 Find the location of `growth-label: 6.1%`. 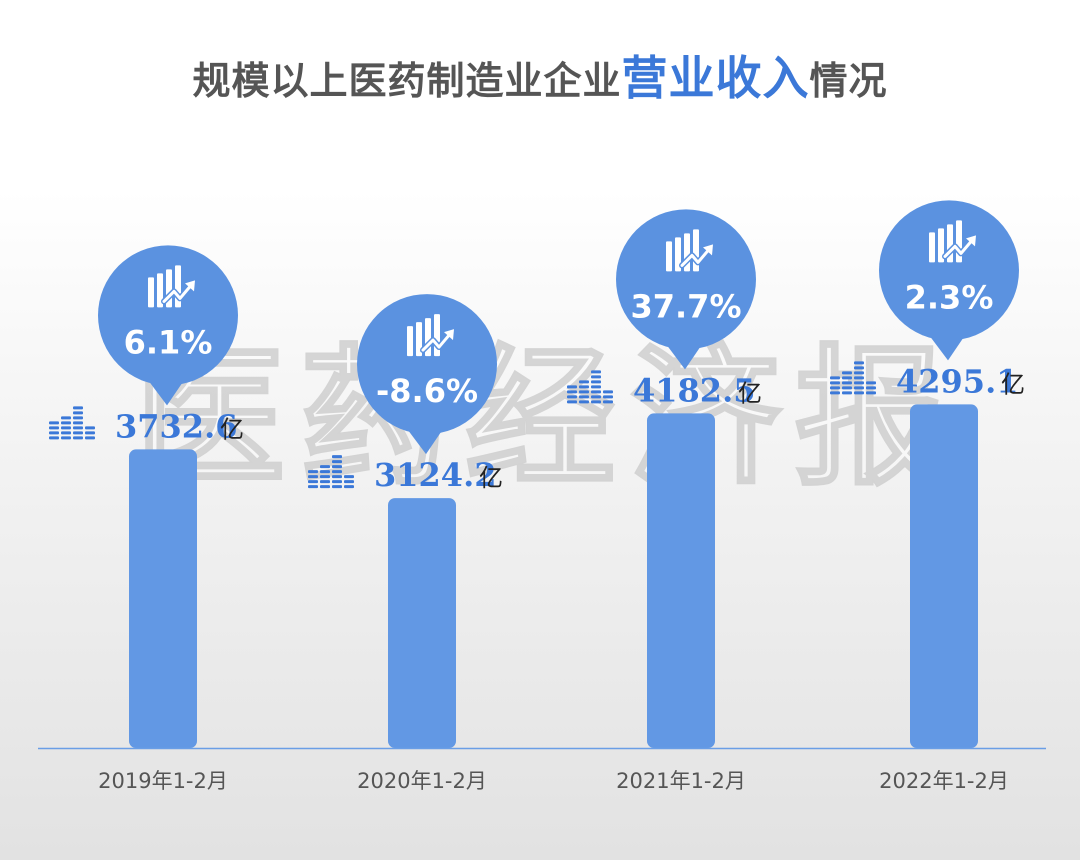

growth-label: 6.1% is located at coordinates (168, 342).